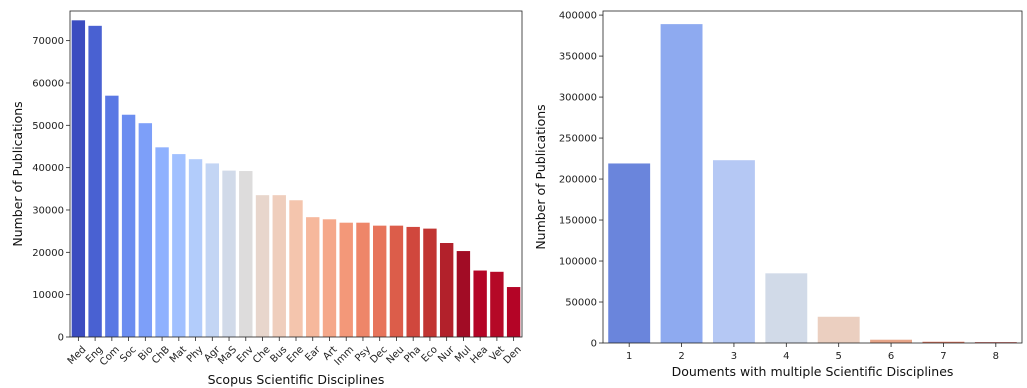 This screenshot has width=1027, height=388. Describe the element at coordinates (513, 355) in the screenshot. I see `x-tick-label: Den` at that location.